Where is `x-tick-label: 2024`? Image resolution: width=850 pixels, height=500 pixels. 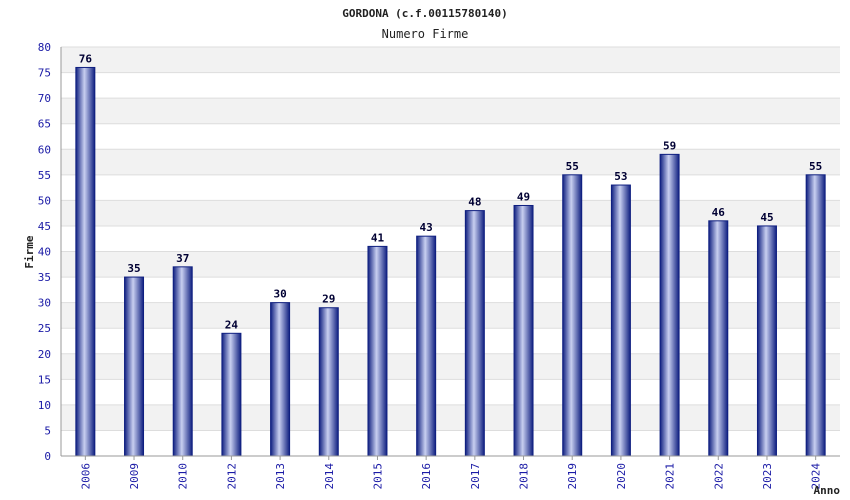 x-tick-label: 2024 is located at coordinates (816, 476).